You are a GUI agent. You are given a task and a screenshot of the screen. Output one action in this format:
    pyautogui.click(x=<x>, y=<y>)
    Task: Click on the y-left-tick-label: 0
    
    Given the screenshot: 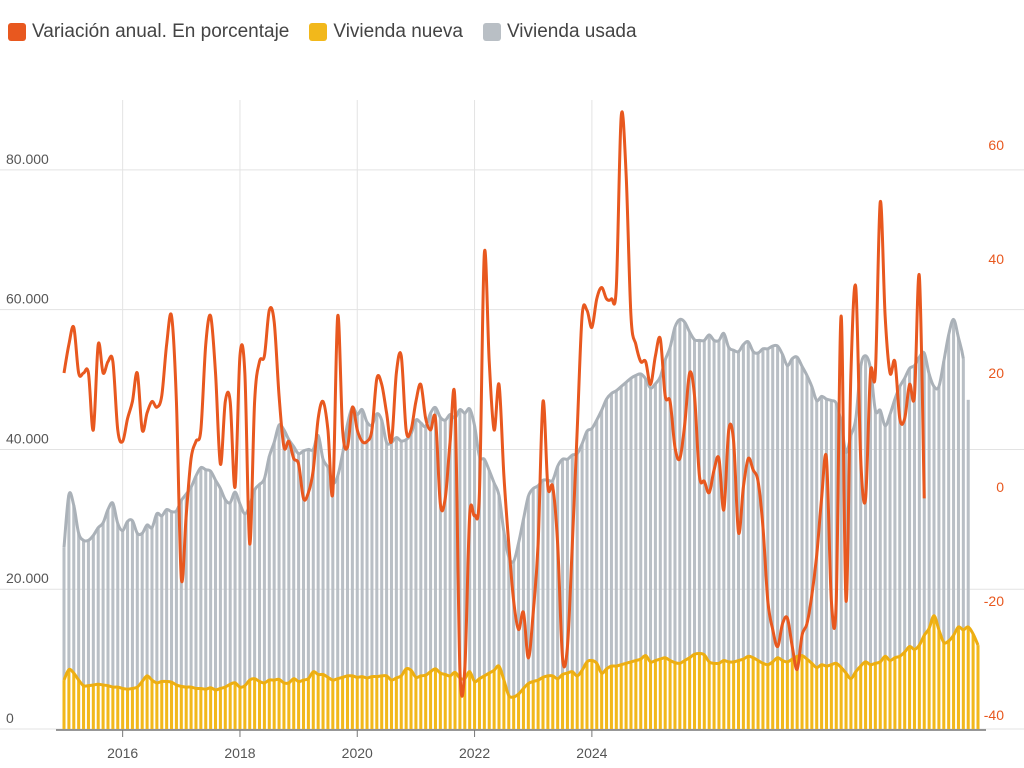 What is the action you would take?
    pyautogui.click(x=10, y=718)
    